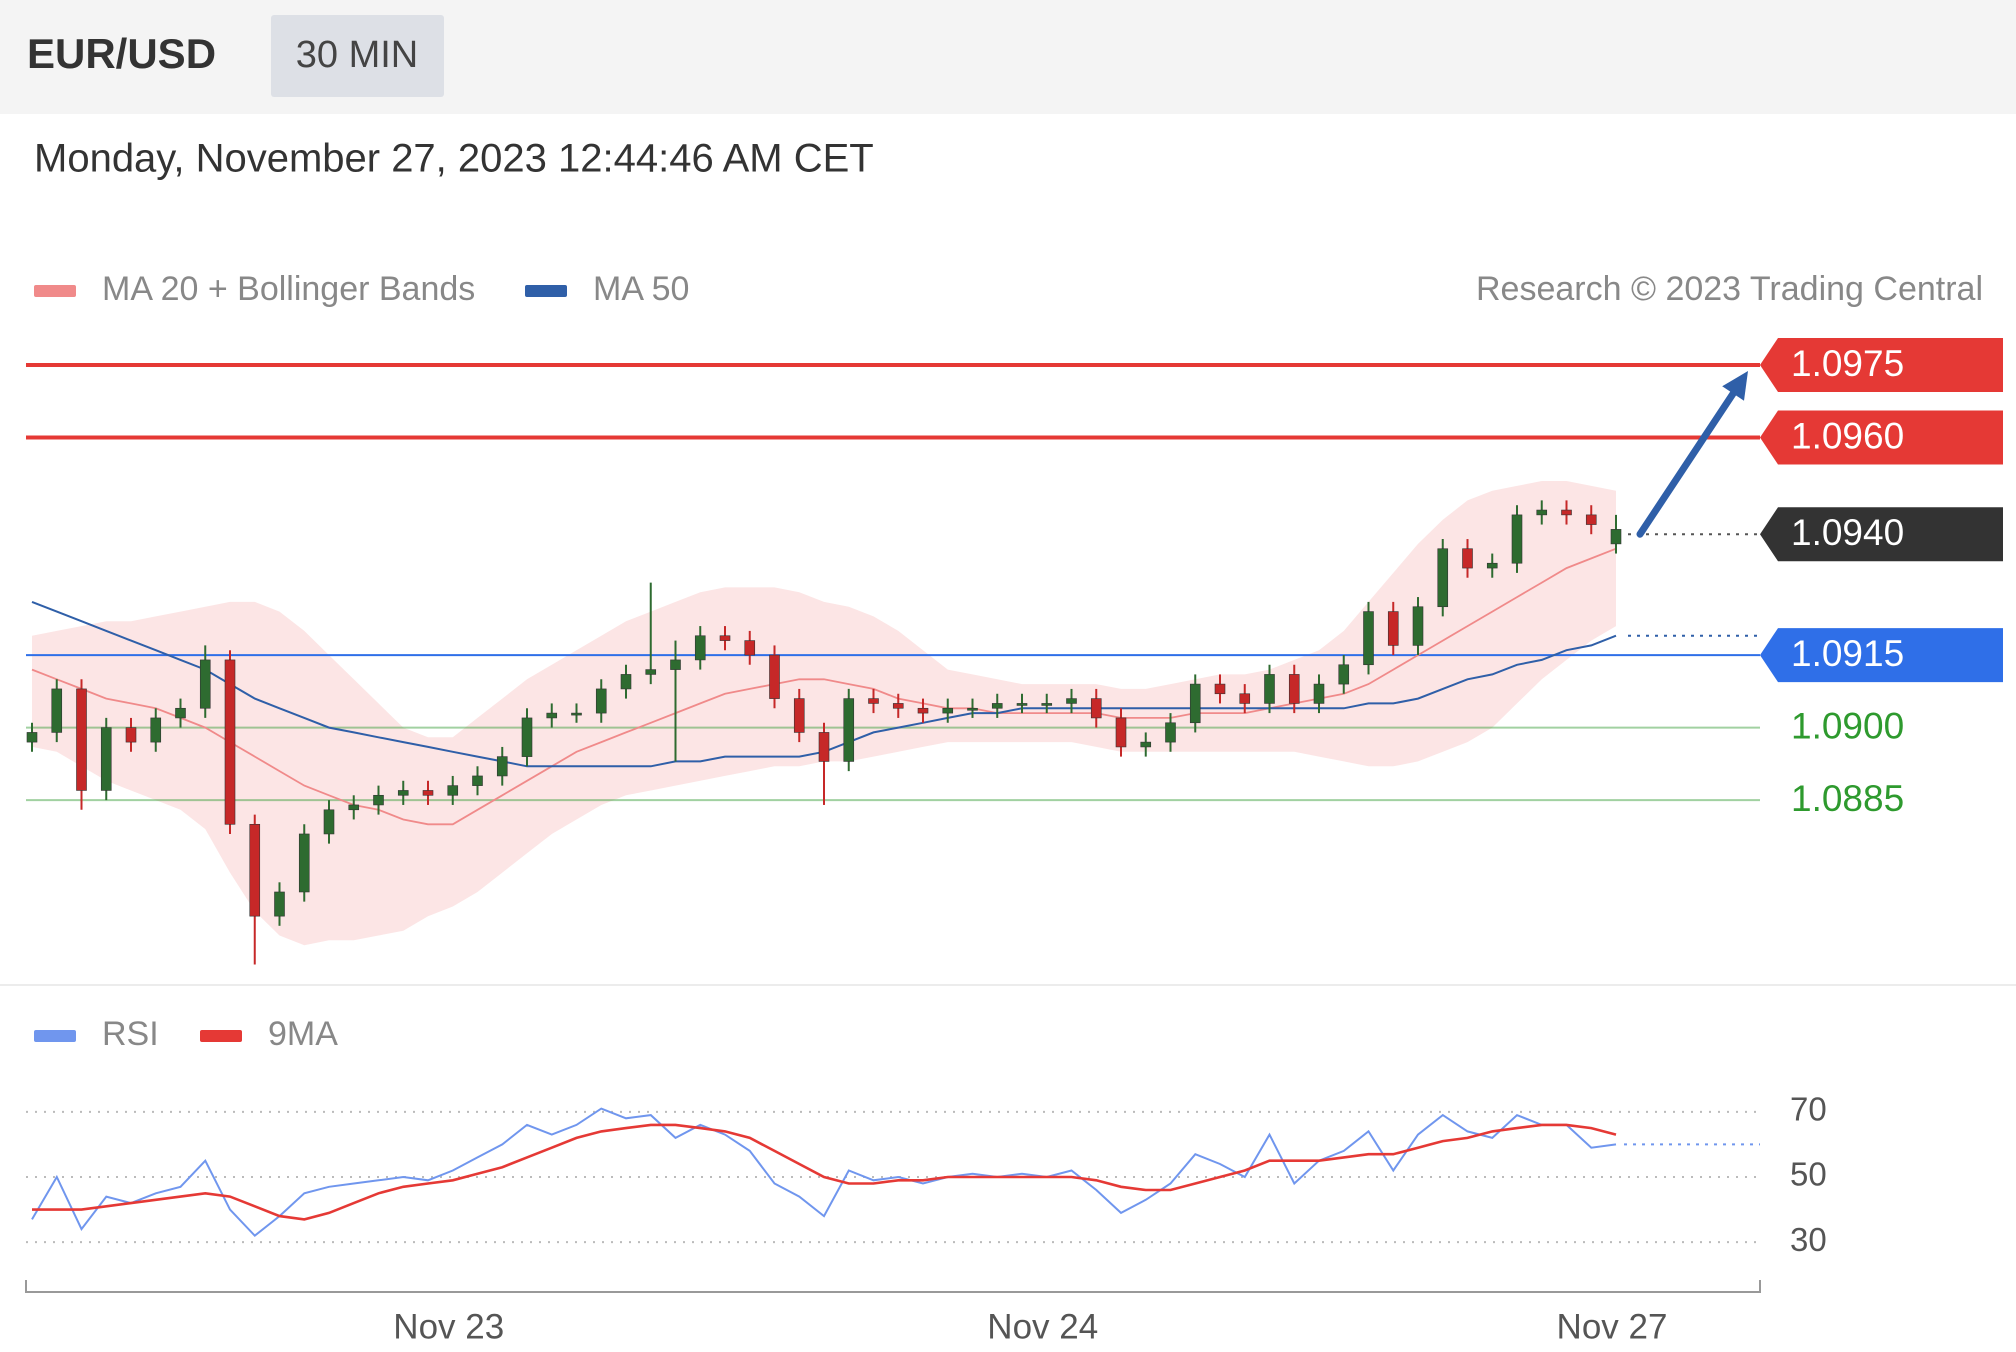 The height and width of the screenshot is (1352, 2016). I want to click on target-arrow-shaft, so click(1687, 462).